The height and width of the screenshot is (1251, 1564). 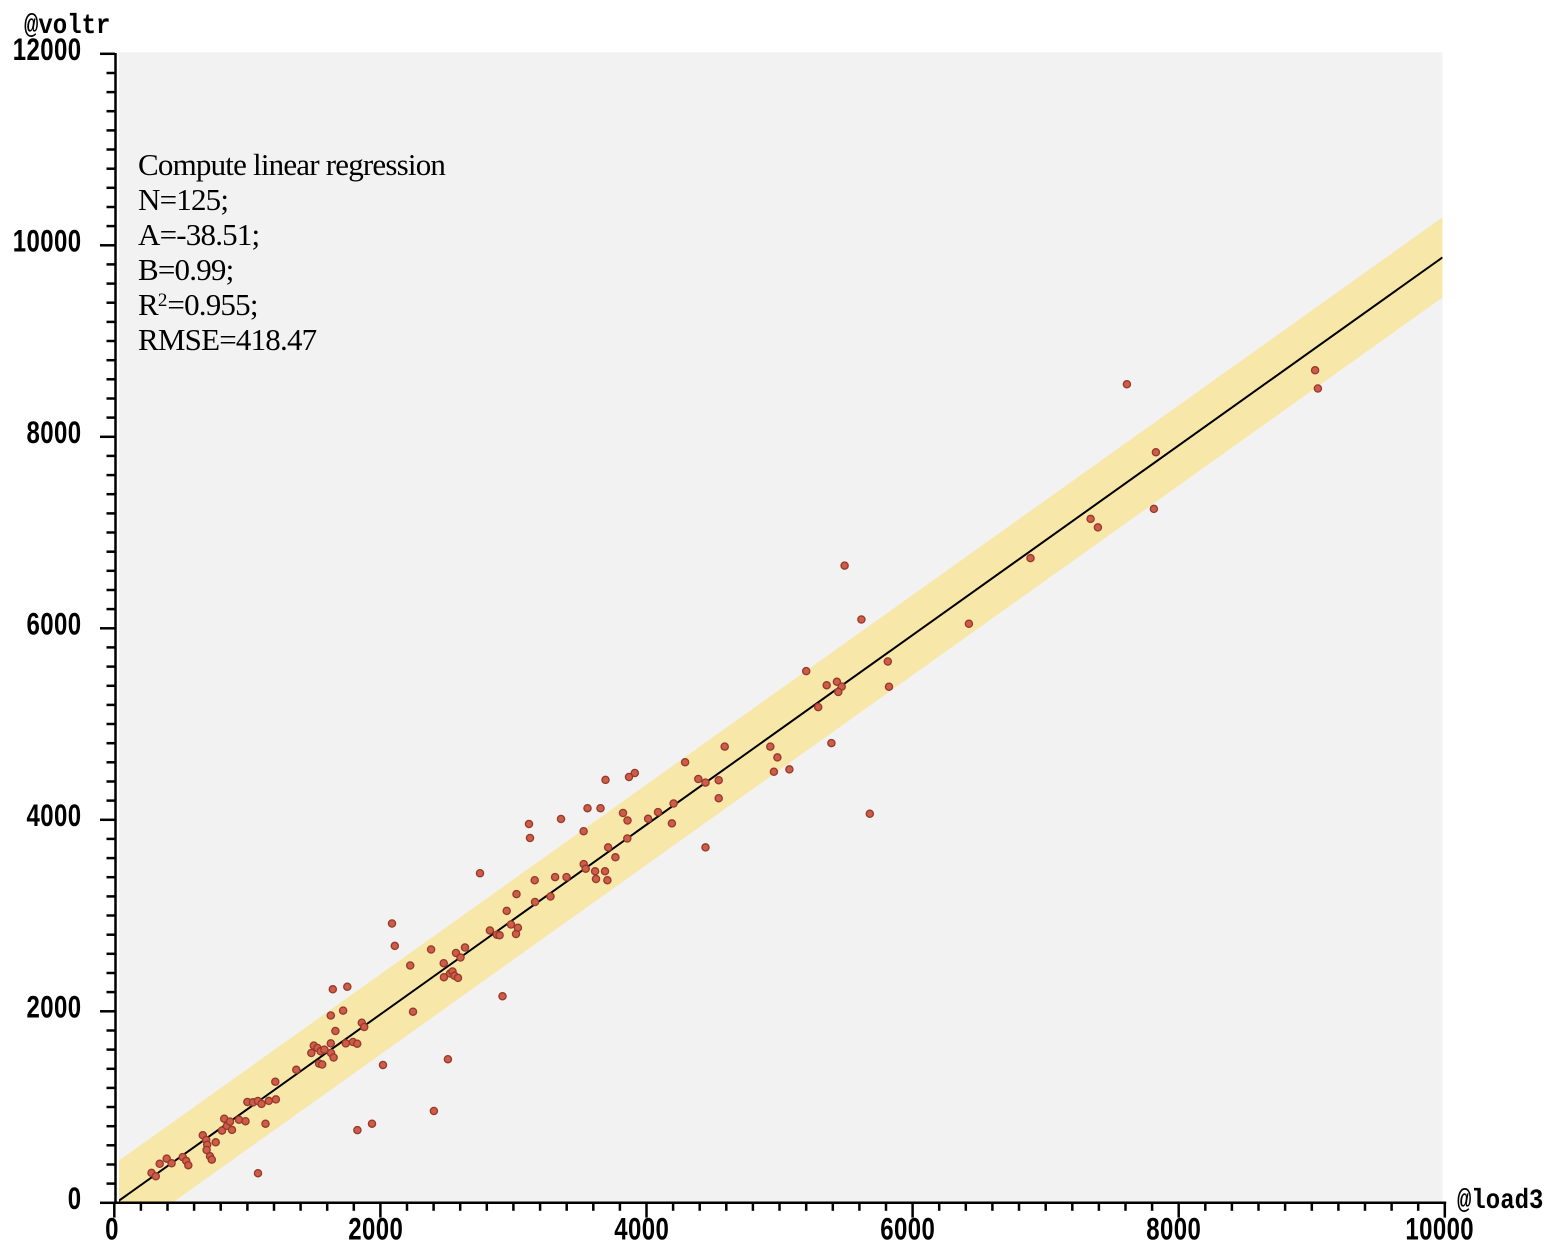 What do you see at coordinates (47, 49) in the screenshot?
I see `svg-text: 12000` at bounding box center [47, 49].